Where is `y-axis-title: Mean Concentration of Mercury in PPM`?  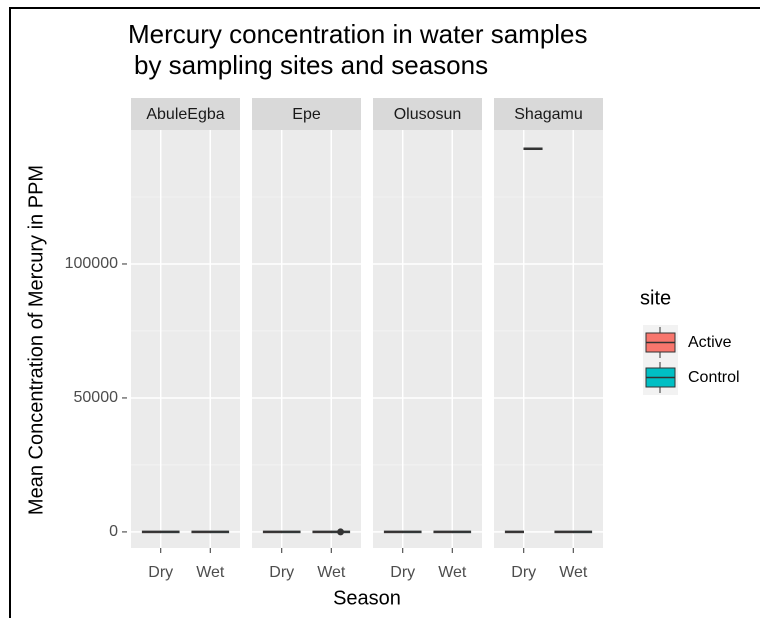 y-axis-title: Mean Concentration of Mercury in PPM is located at coordinates (36, 340).